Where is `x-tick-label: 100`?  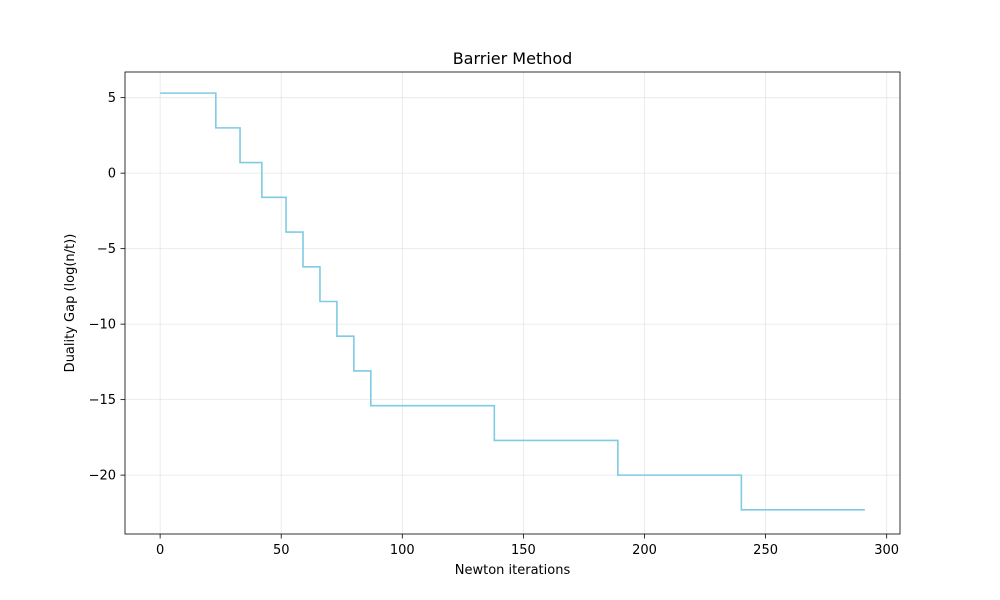 x-tick-label: 100 is located at coordinates (402, 550).